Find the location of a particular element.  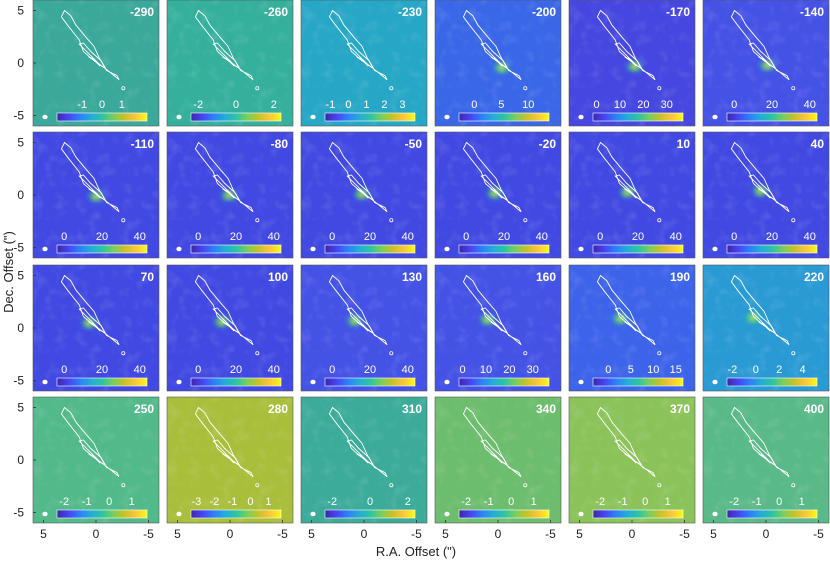

x-tick-label: 0 is located at coordinates (96, 534).